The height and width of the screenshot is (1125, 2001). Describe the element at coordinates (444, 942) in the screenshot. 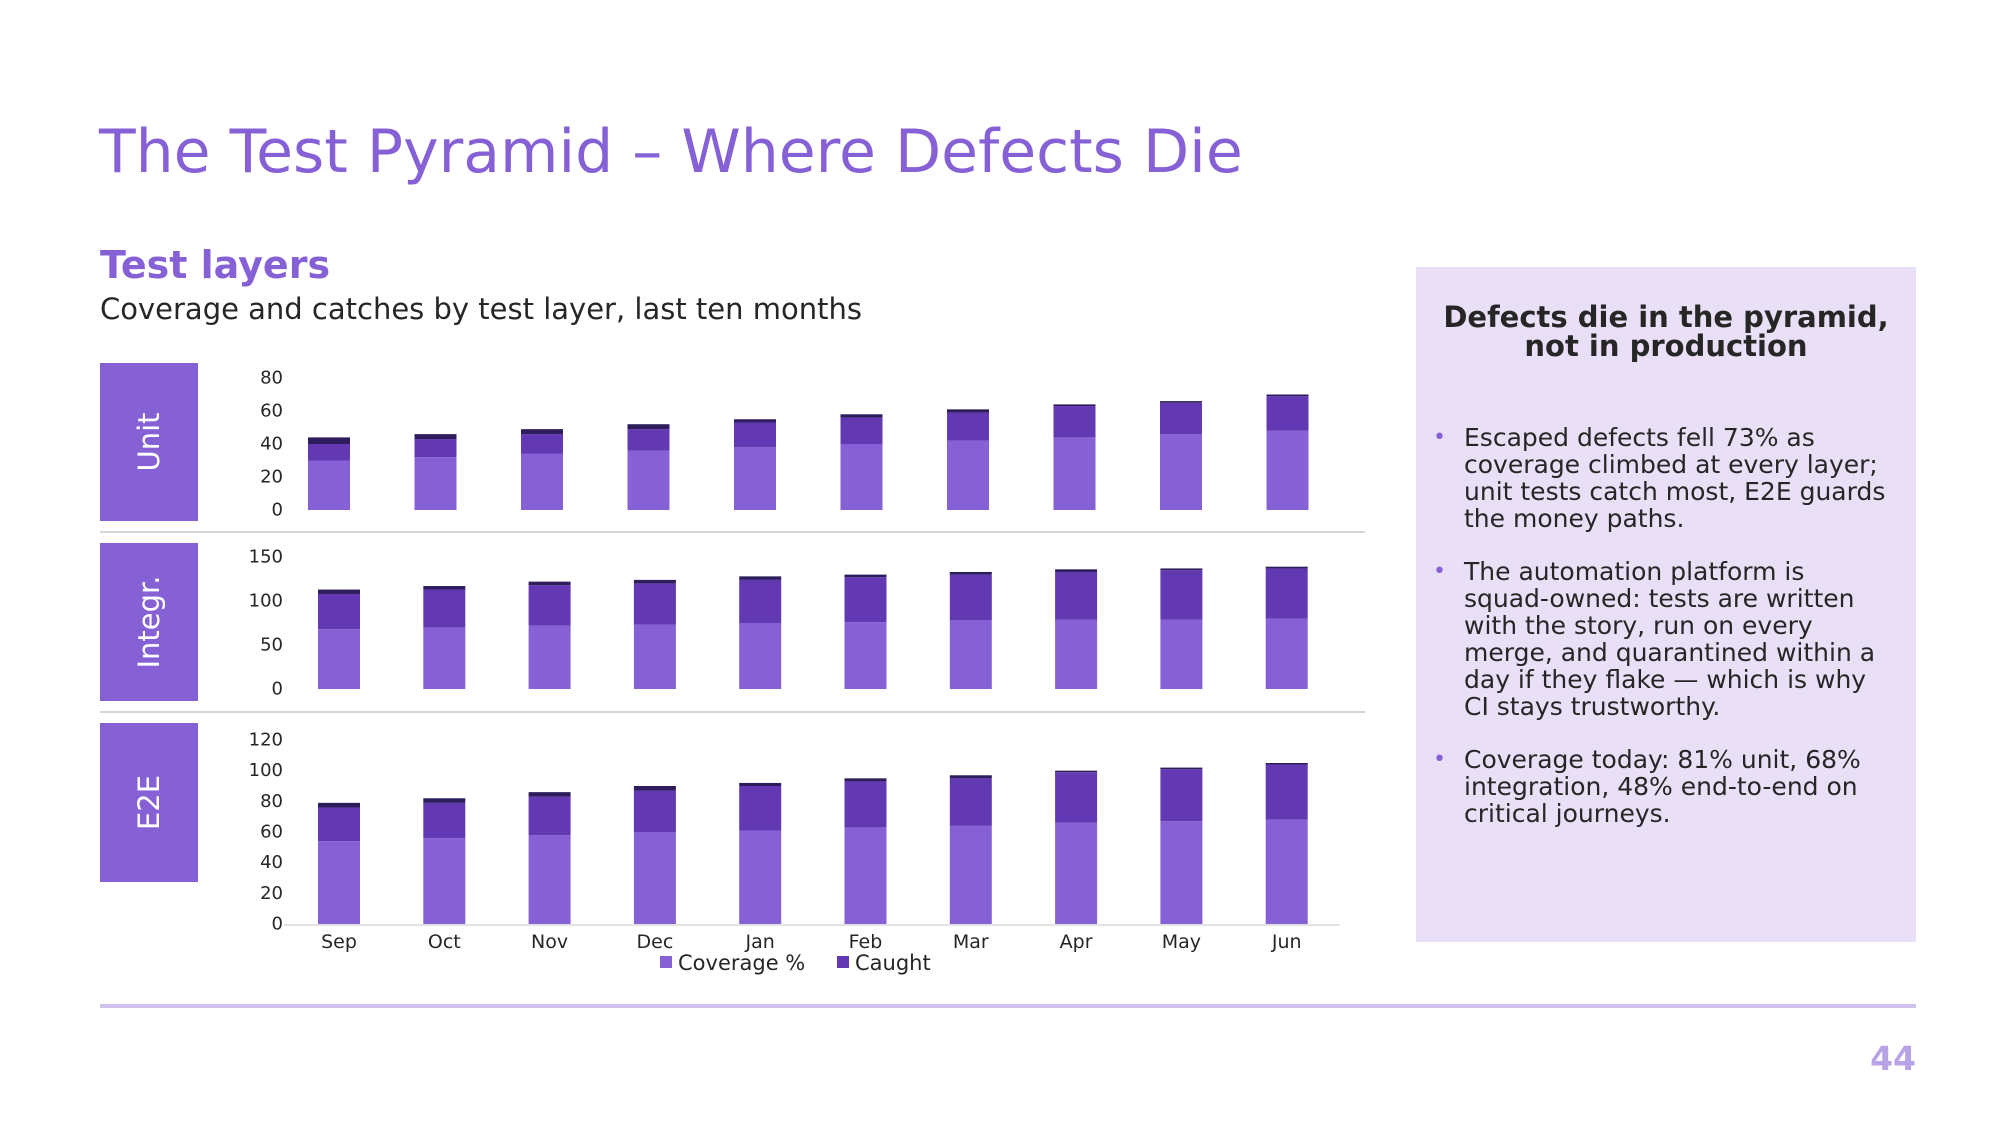

I see `x-tick-label: Oct` at that location.